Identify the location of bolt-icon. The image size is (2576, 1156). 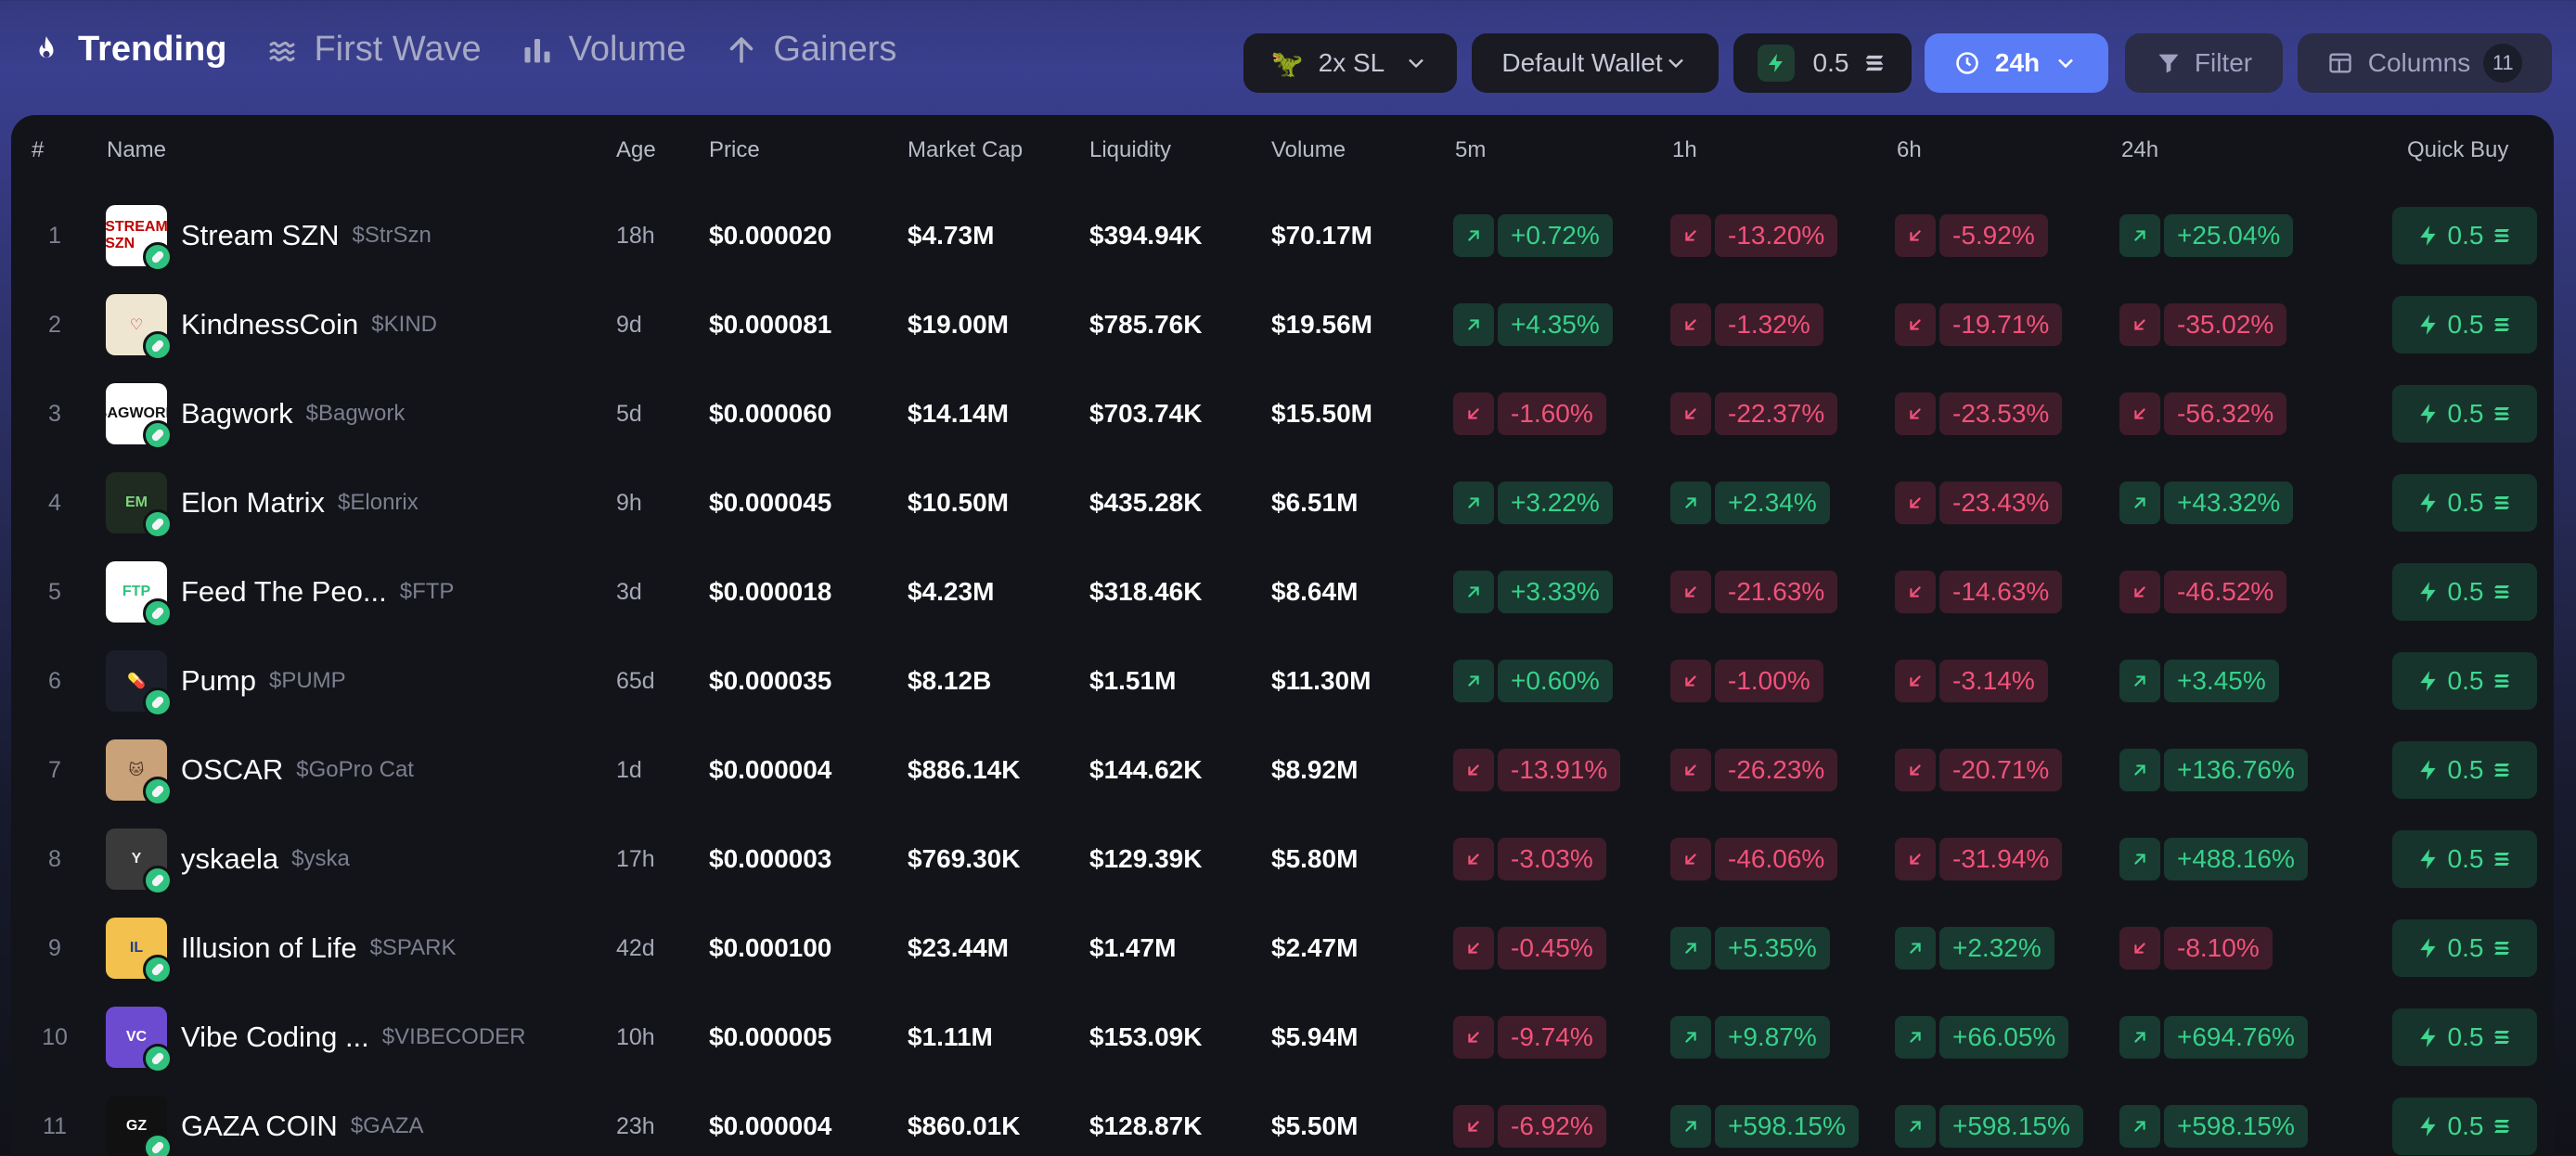
(2427, 503).